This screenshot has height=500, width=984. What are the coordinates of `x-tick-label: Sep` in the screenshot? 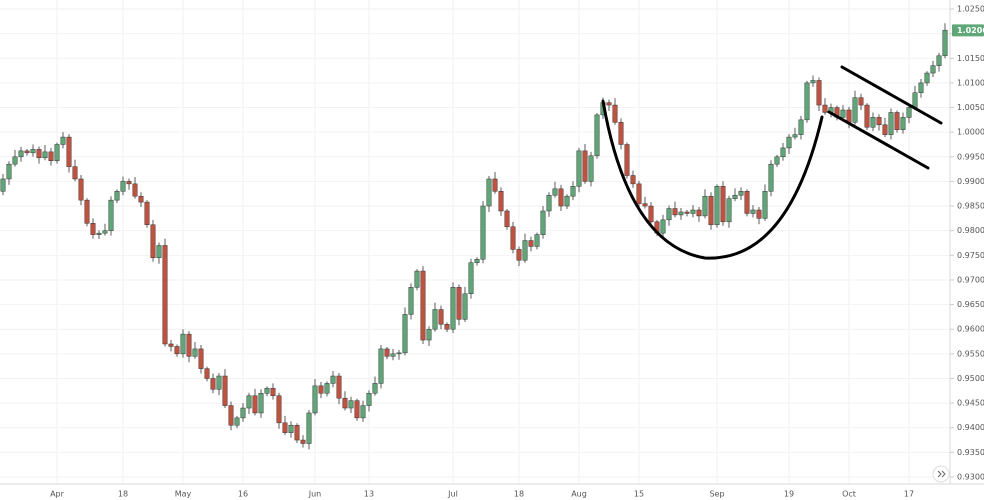 It's located at (716, 494).